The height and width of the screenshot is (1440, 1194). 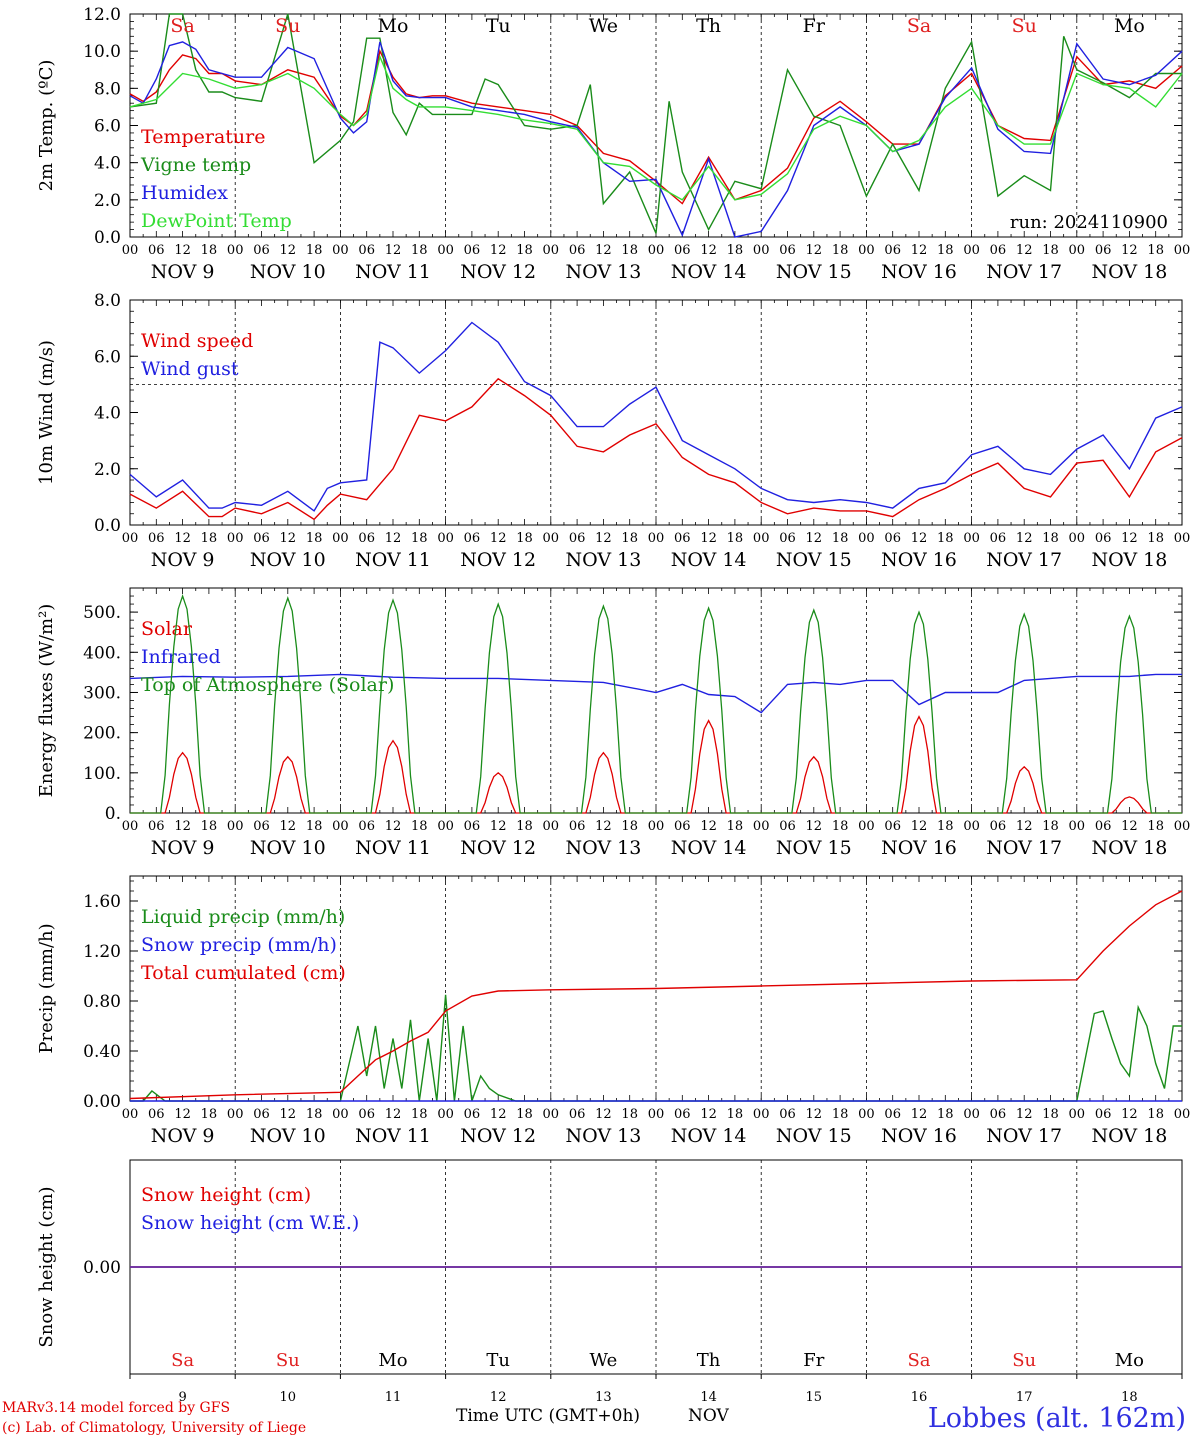 I want to click on plot-frame, so click(x=656, y=700).